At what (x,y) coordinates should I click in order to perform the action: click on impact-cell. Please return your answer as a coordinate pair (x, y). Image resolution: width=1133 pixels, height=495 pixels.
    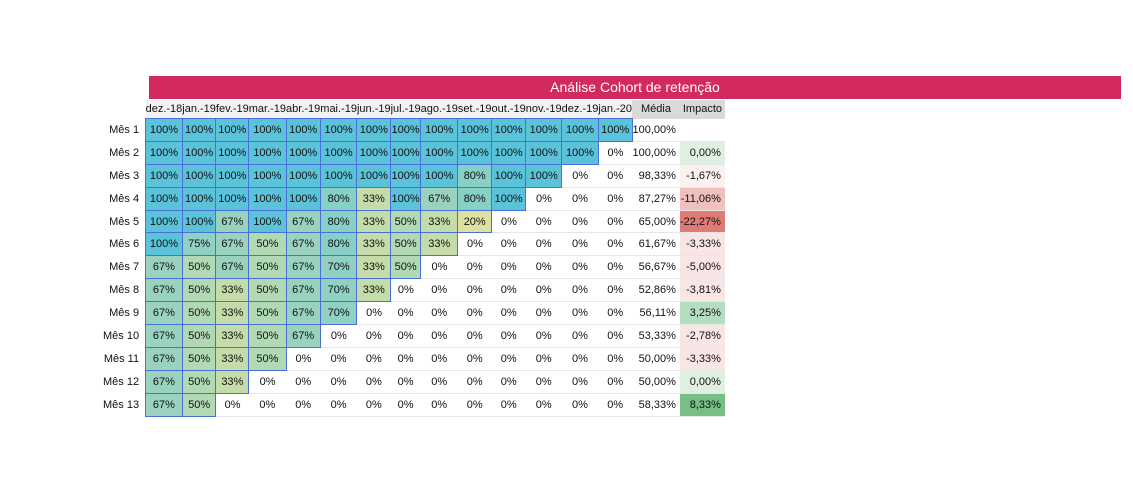
    Looking at the image, I should click on (702, 130).